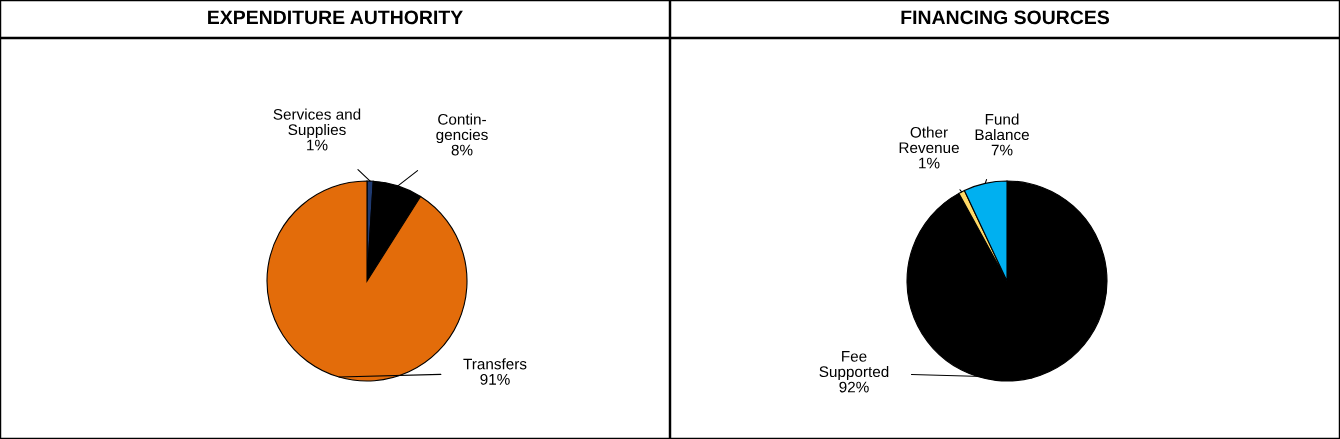 Image resolution: width=1340 pixels, height=439 pixels. Describe the element at coordinates (854, 366) in the screenshot. I see `slice-label: Fee Supported` at that location.